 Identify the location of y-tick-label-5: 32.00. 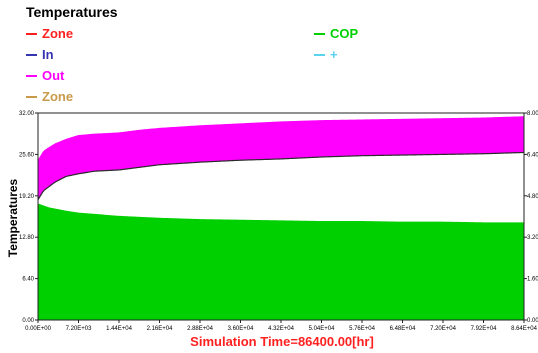
(27, 114).